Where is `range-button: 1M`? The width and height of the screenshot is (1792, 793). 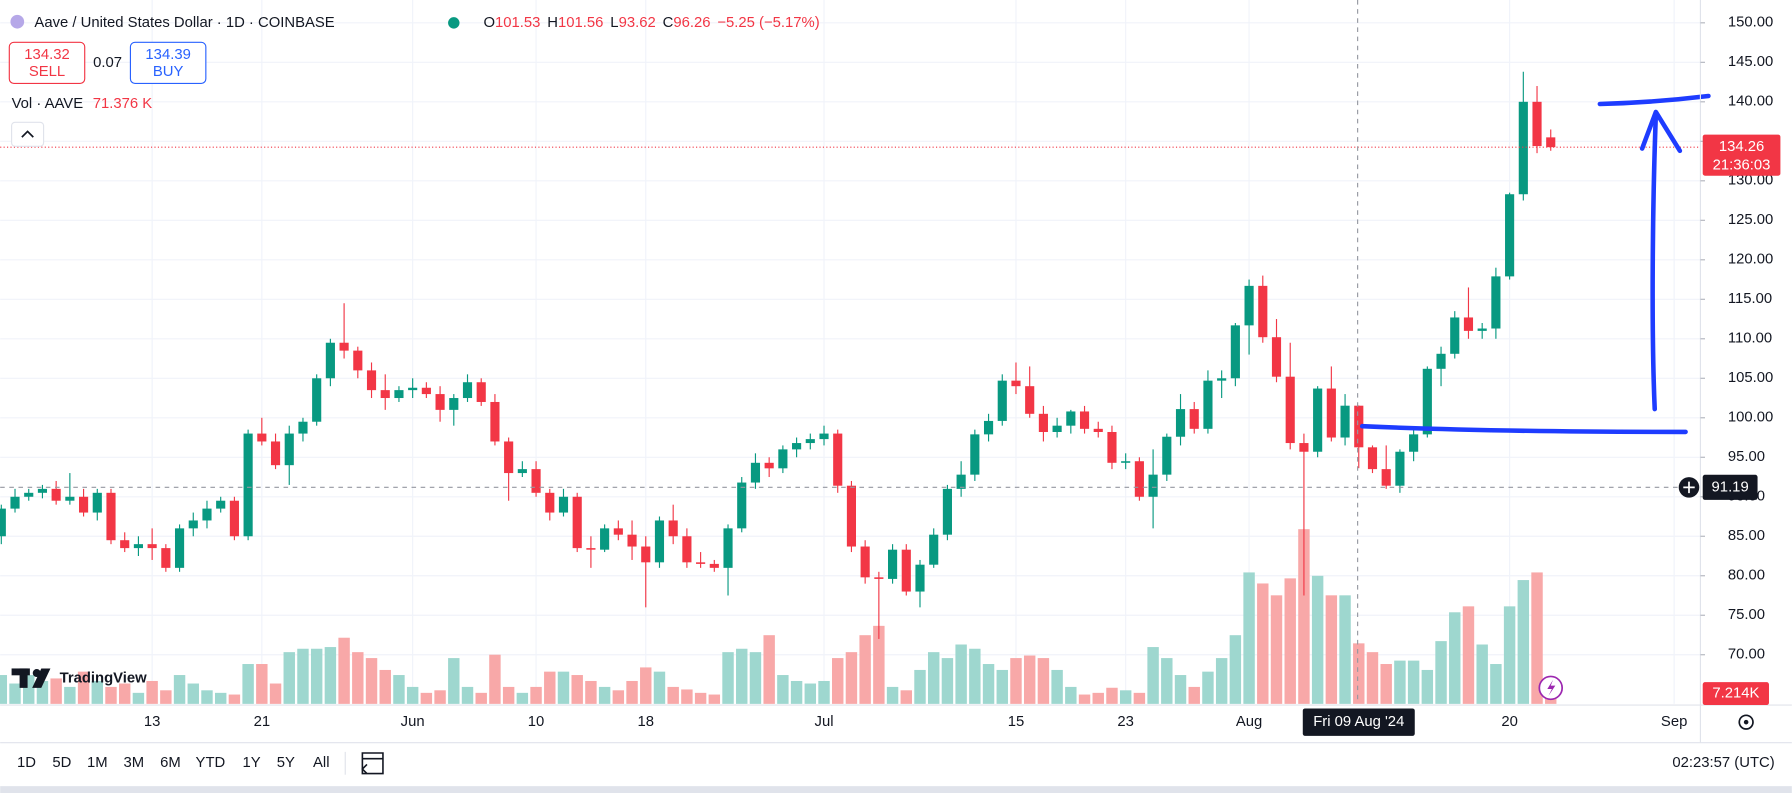
range-button: 1M is located at coordinates (97, 763).